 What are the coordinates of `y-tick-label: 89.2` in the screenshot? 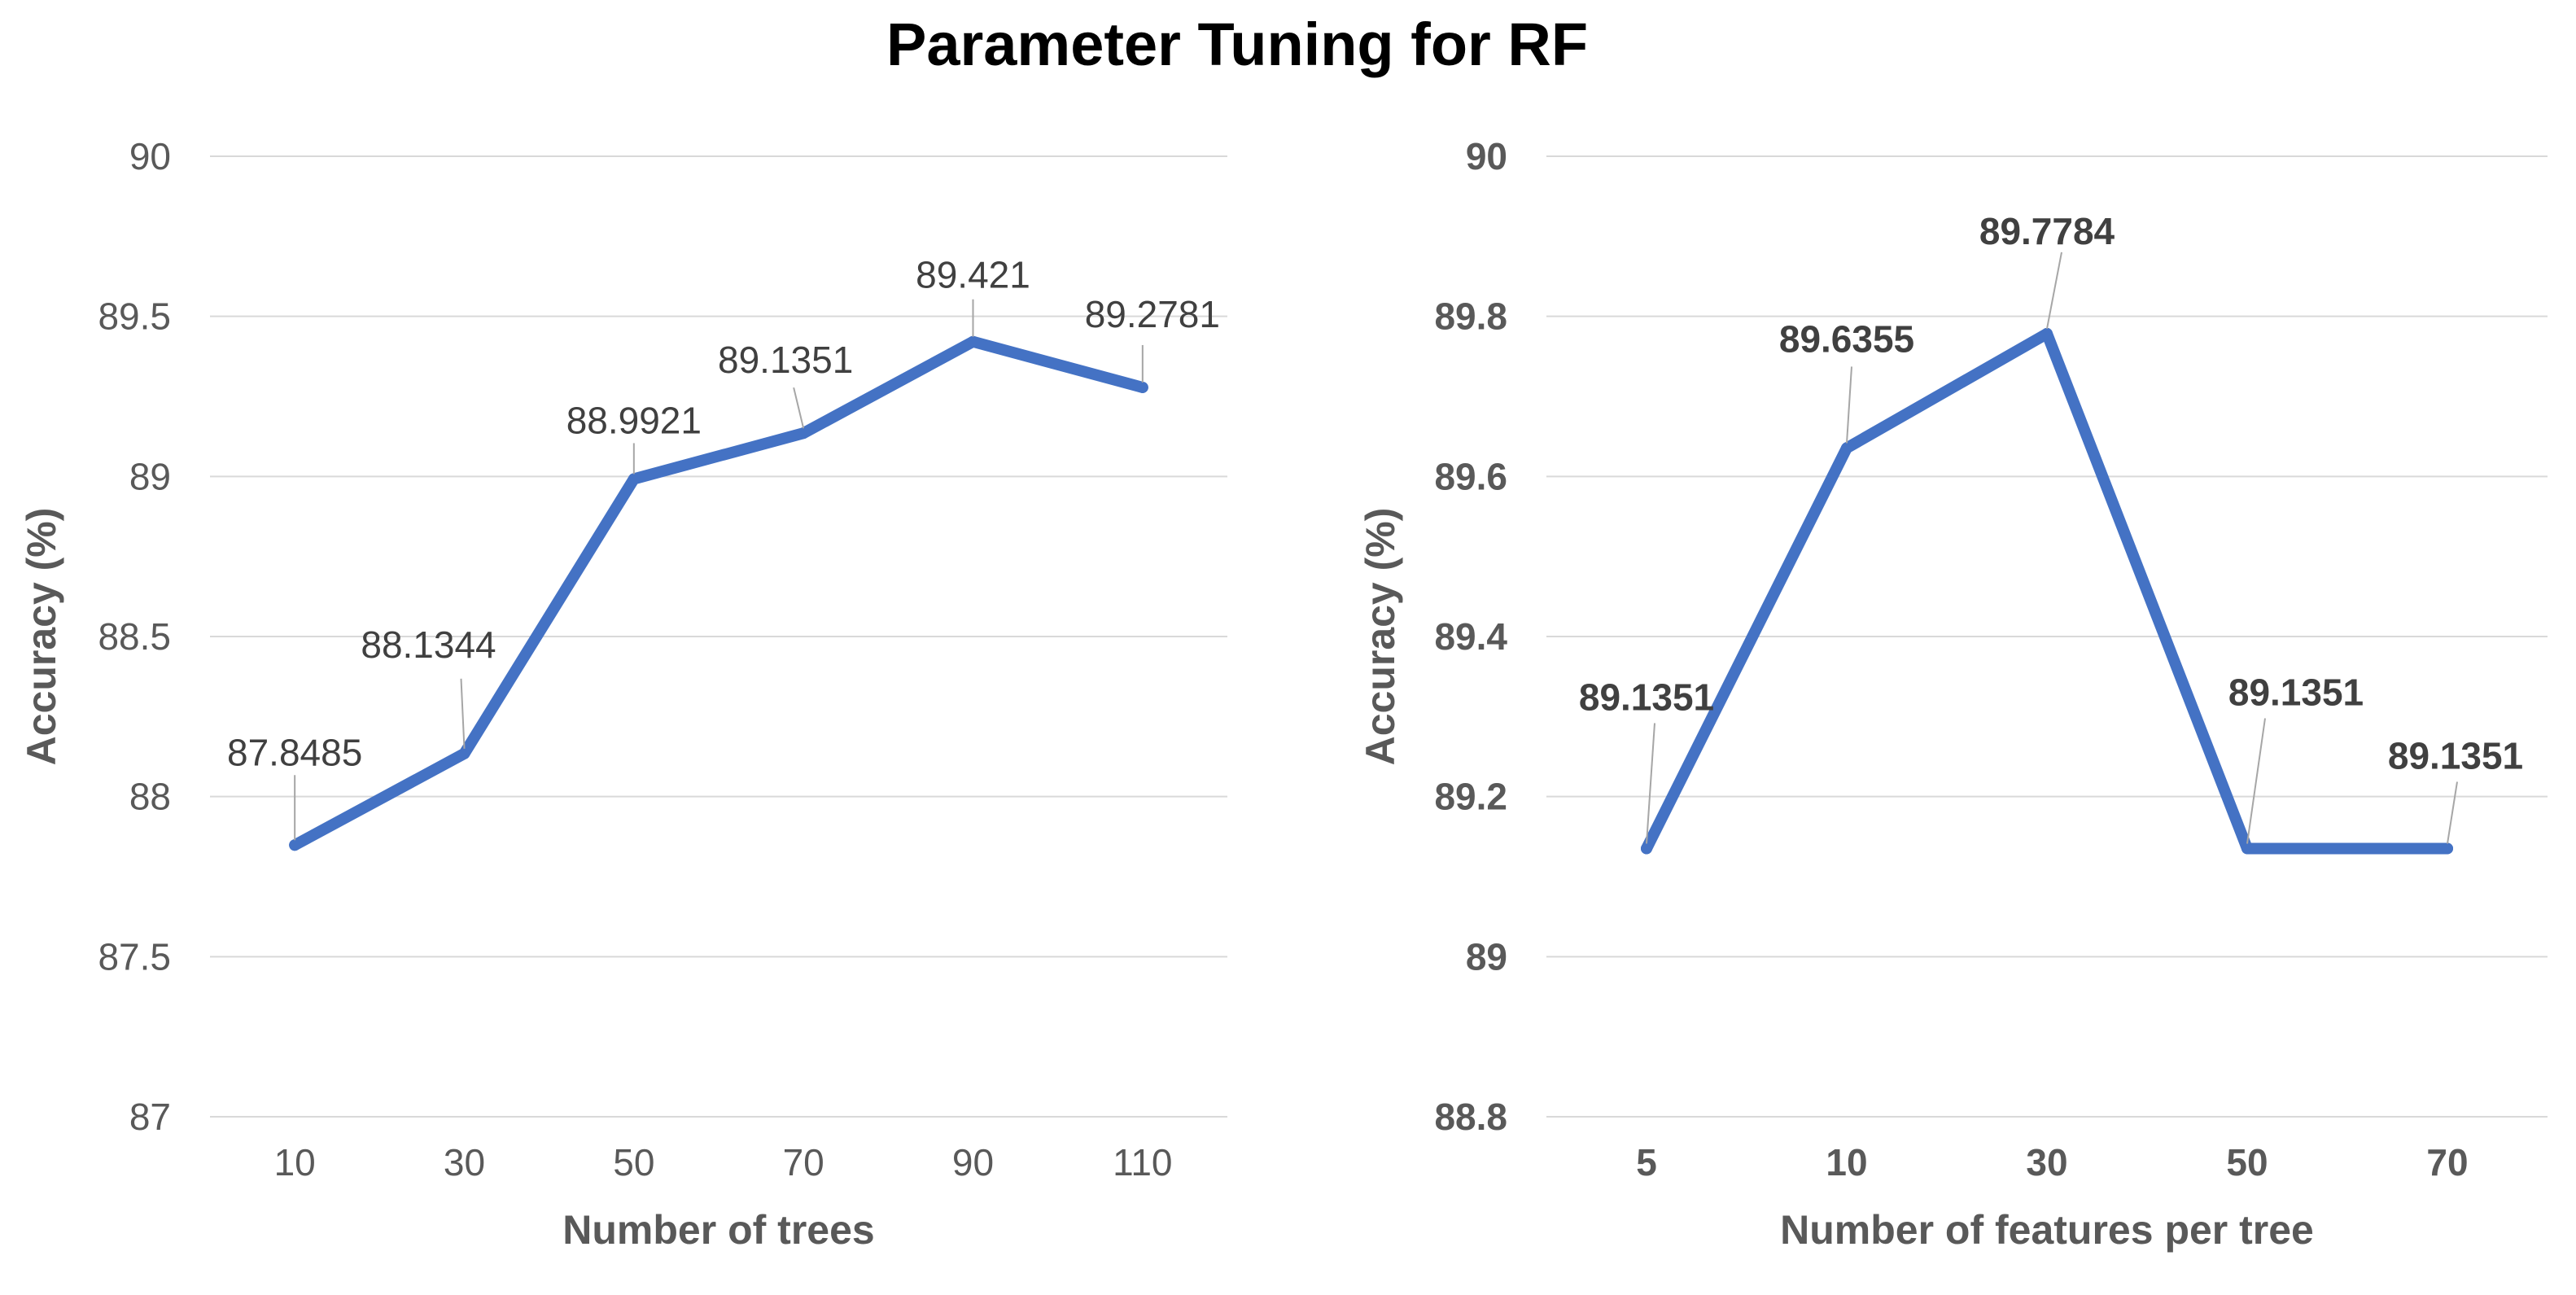 It's located at (1470, 797).